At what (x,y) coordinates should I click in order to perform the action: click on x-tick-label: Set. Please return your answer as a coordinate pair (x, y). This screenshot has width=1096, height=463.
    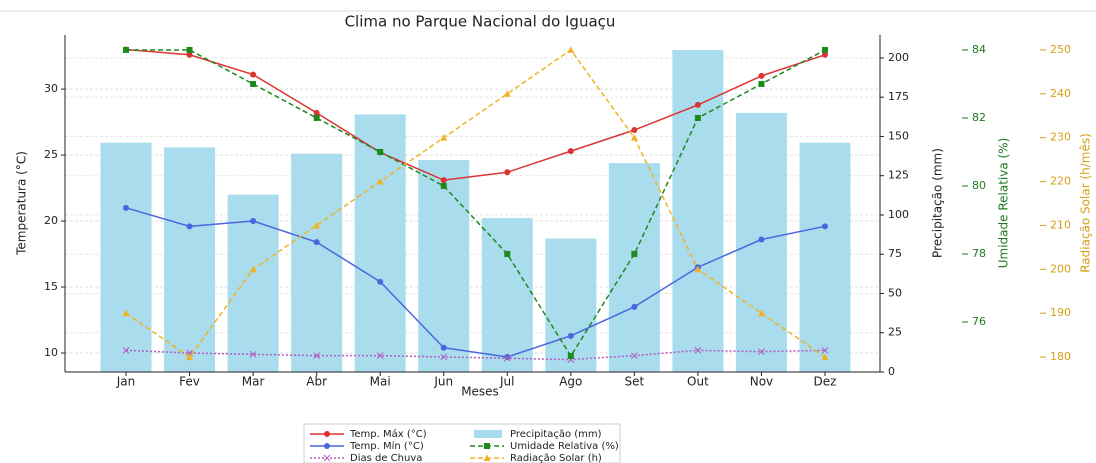
    Looking at the image, I should click on (635, 382).